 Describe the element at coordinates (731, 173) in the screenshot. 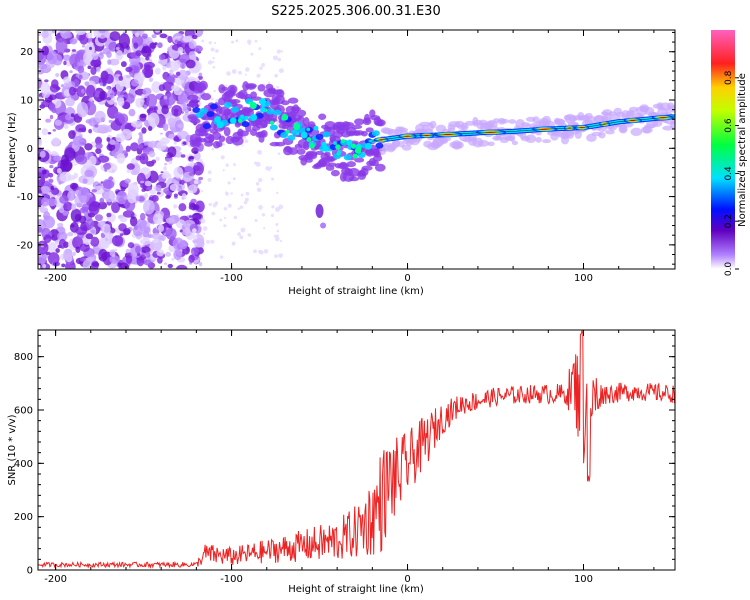

I see `colorbar-ticks: 0.0 0.2 0.4 0.6 0.8` at that location.